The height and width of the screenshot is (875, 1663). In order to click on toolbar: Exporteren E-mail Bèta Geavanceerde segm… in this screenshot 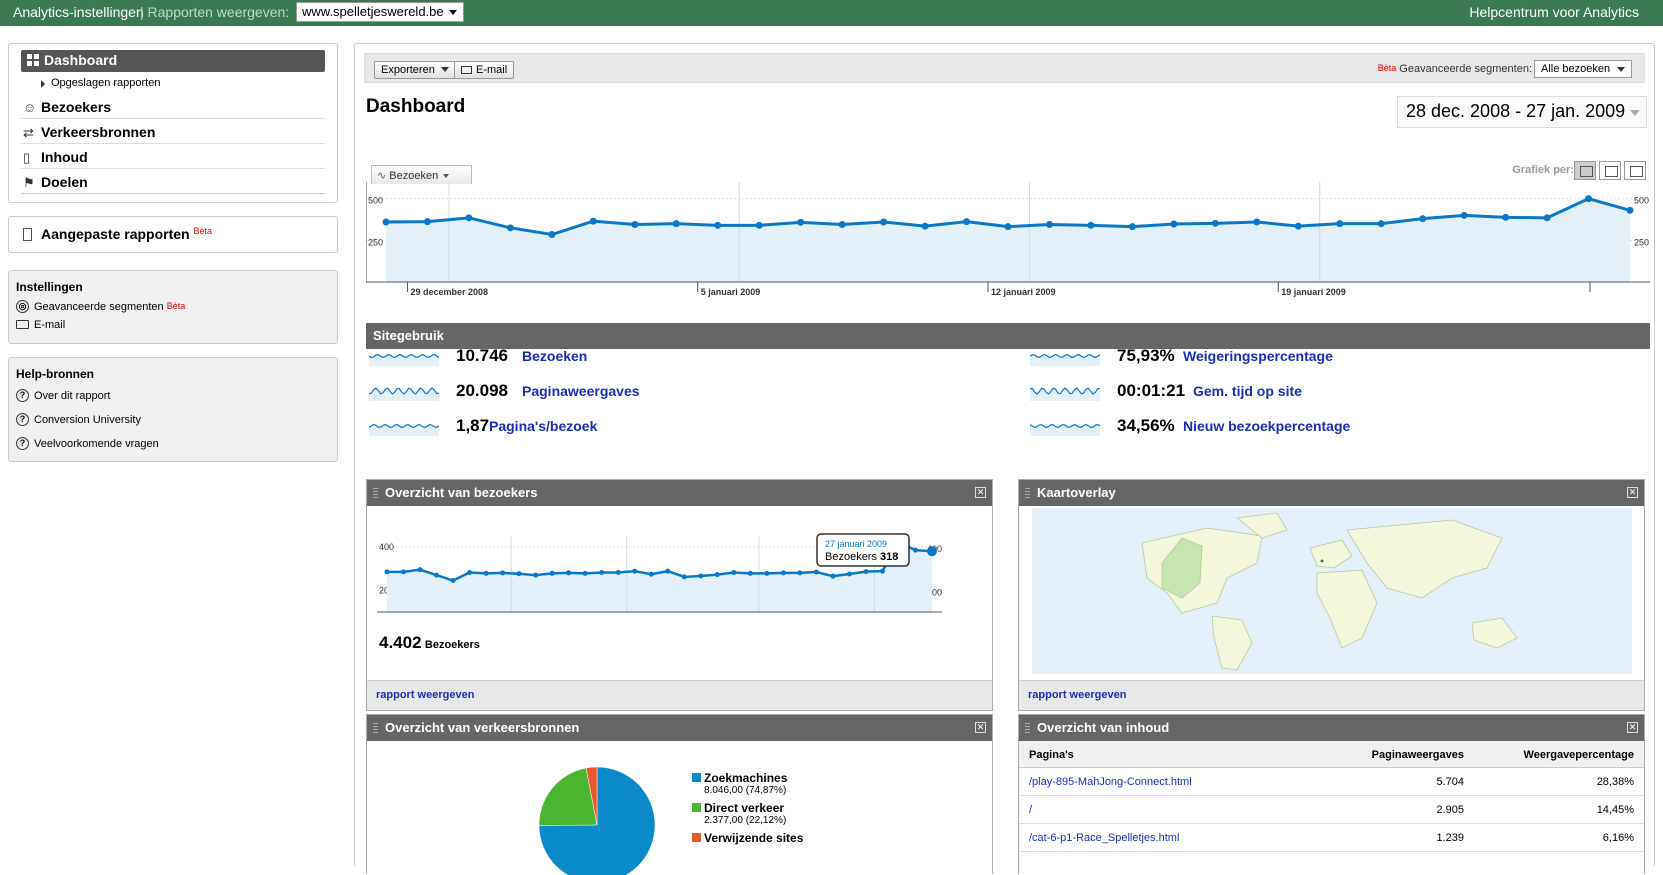, I will do `click(1004, 68)`.